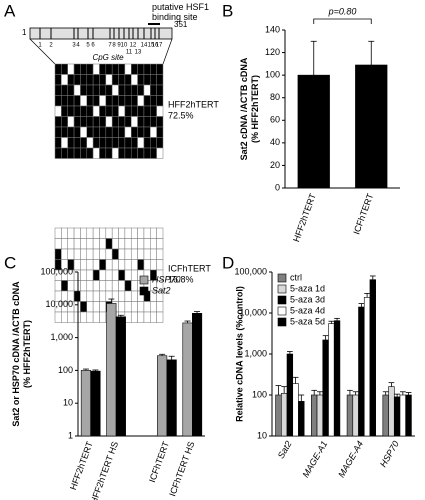  What do you see at coordinates (262, 435) in the screenshot?
I see `y-tick-label: 10` at bounding box center [262, 435].